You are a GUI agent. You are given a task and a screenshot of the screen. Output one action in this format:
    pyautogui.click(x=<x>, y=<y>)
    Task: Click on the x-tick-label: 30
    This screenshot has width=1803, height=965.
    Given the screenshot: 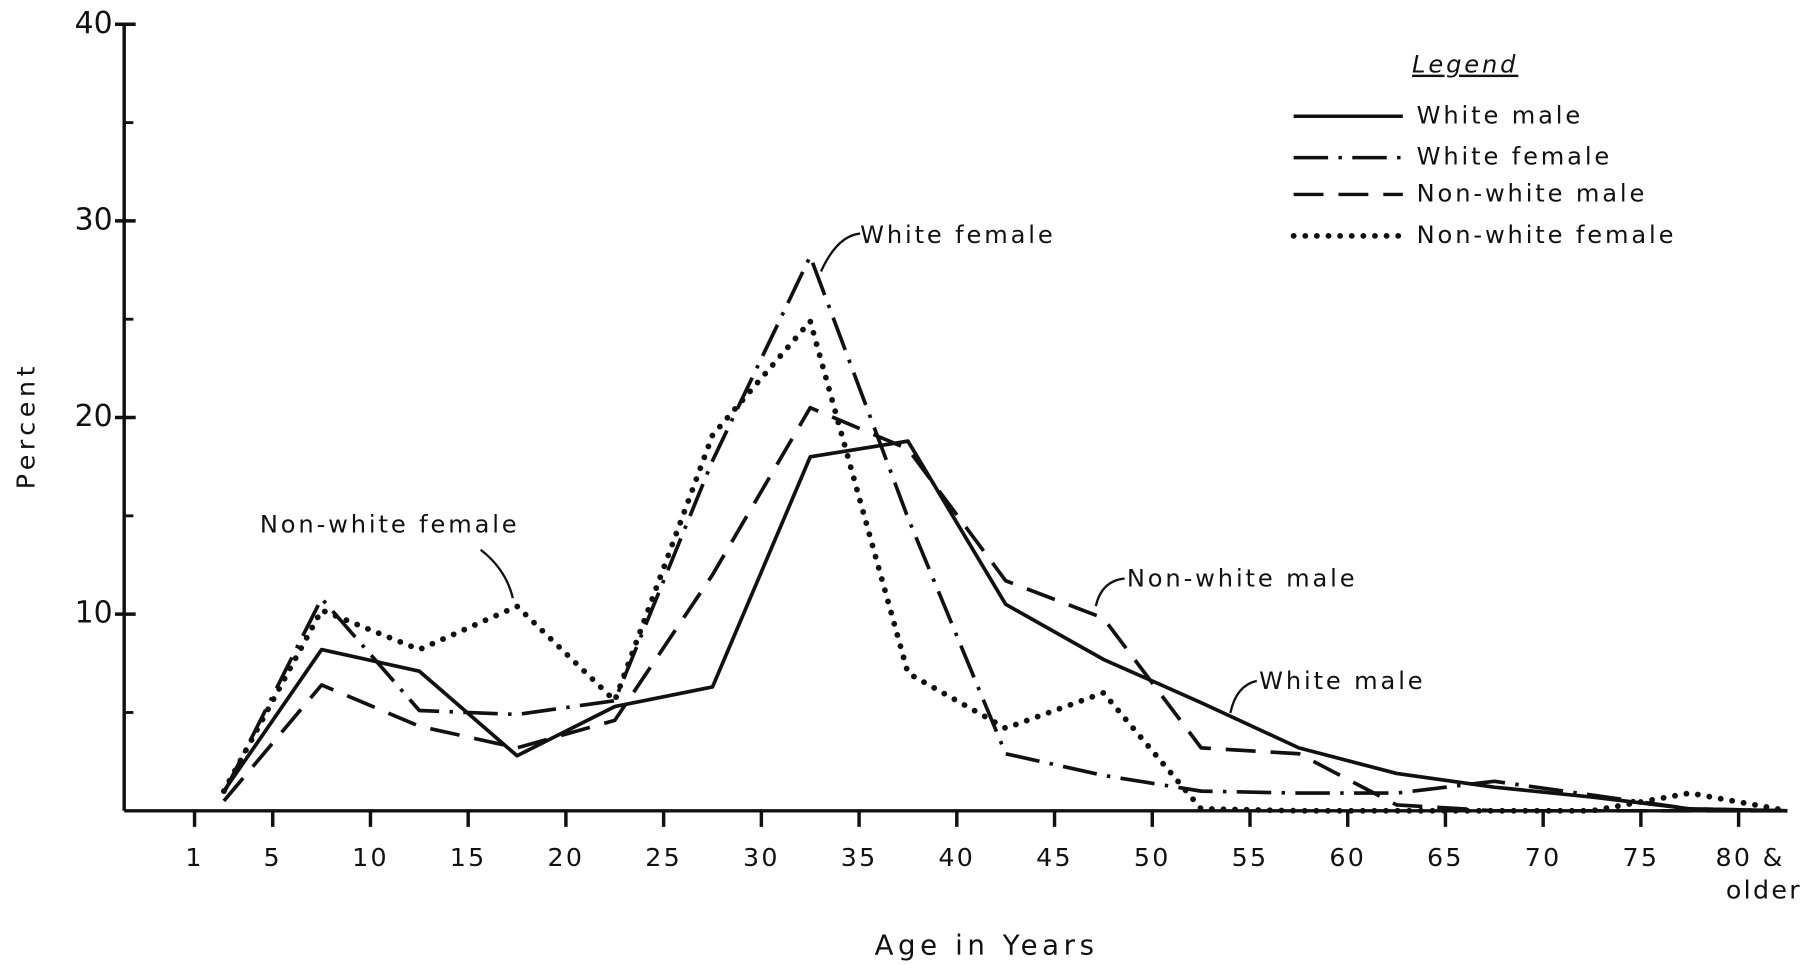 What is the action you would take?
    pyautogui.click(x=761, y=857)
    